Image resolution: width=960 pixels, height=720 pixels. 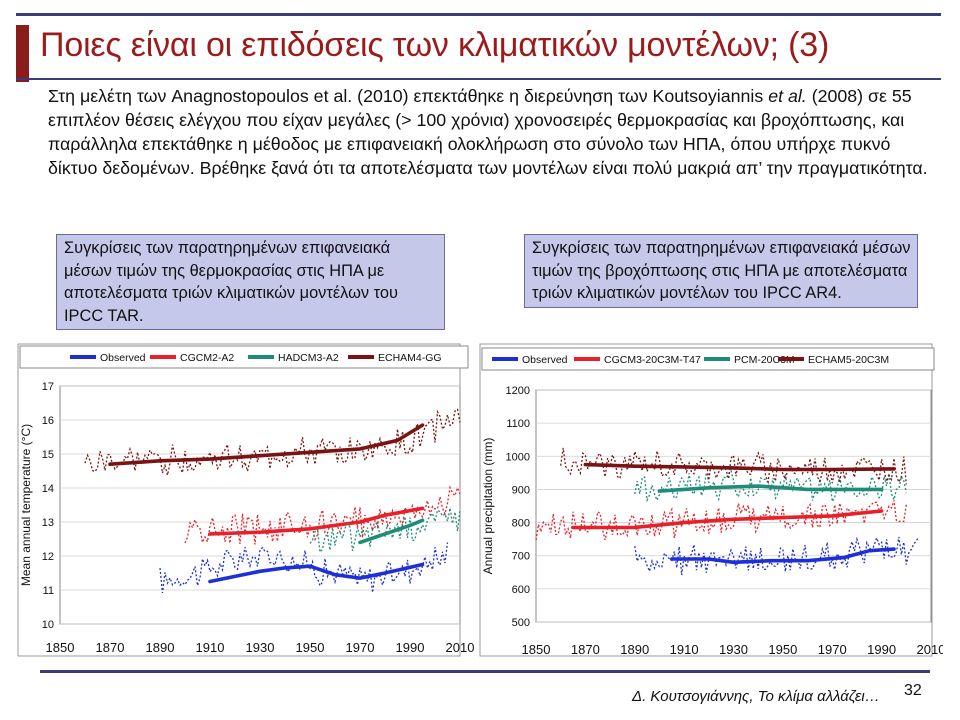 What do you see at coordinates (787, 96) in the screenshot?
I see `body-text-italic: et al.` at bounding box center [787, 96].